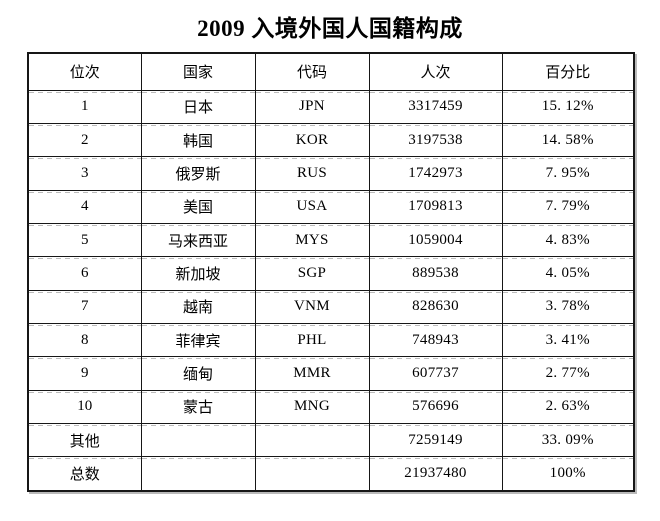  I want to click on cell-country: 马来西亚, so click(198, 240).